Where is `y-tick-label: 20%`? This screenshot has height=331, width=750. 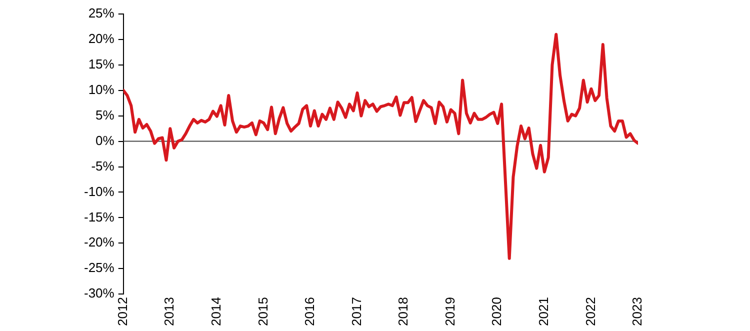
y-tick-label: 20% is located at coordinates (101, 38).